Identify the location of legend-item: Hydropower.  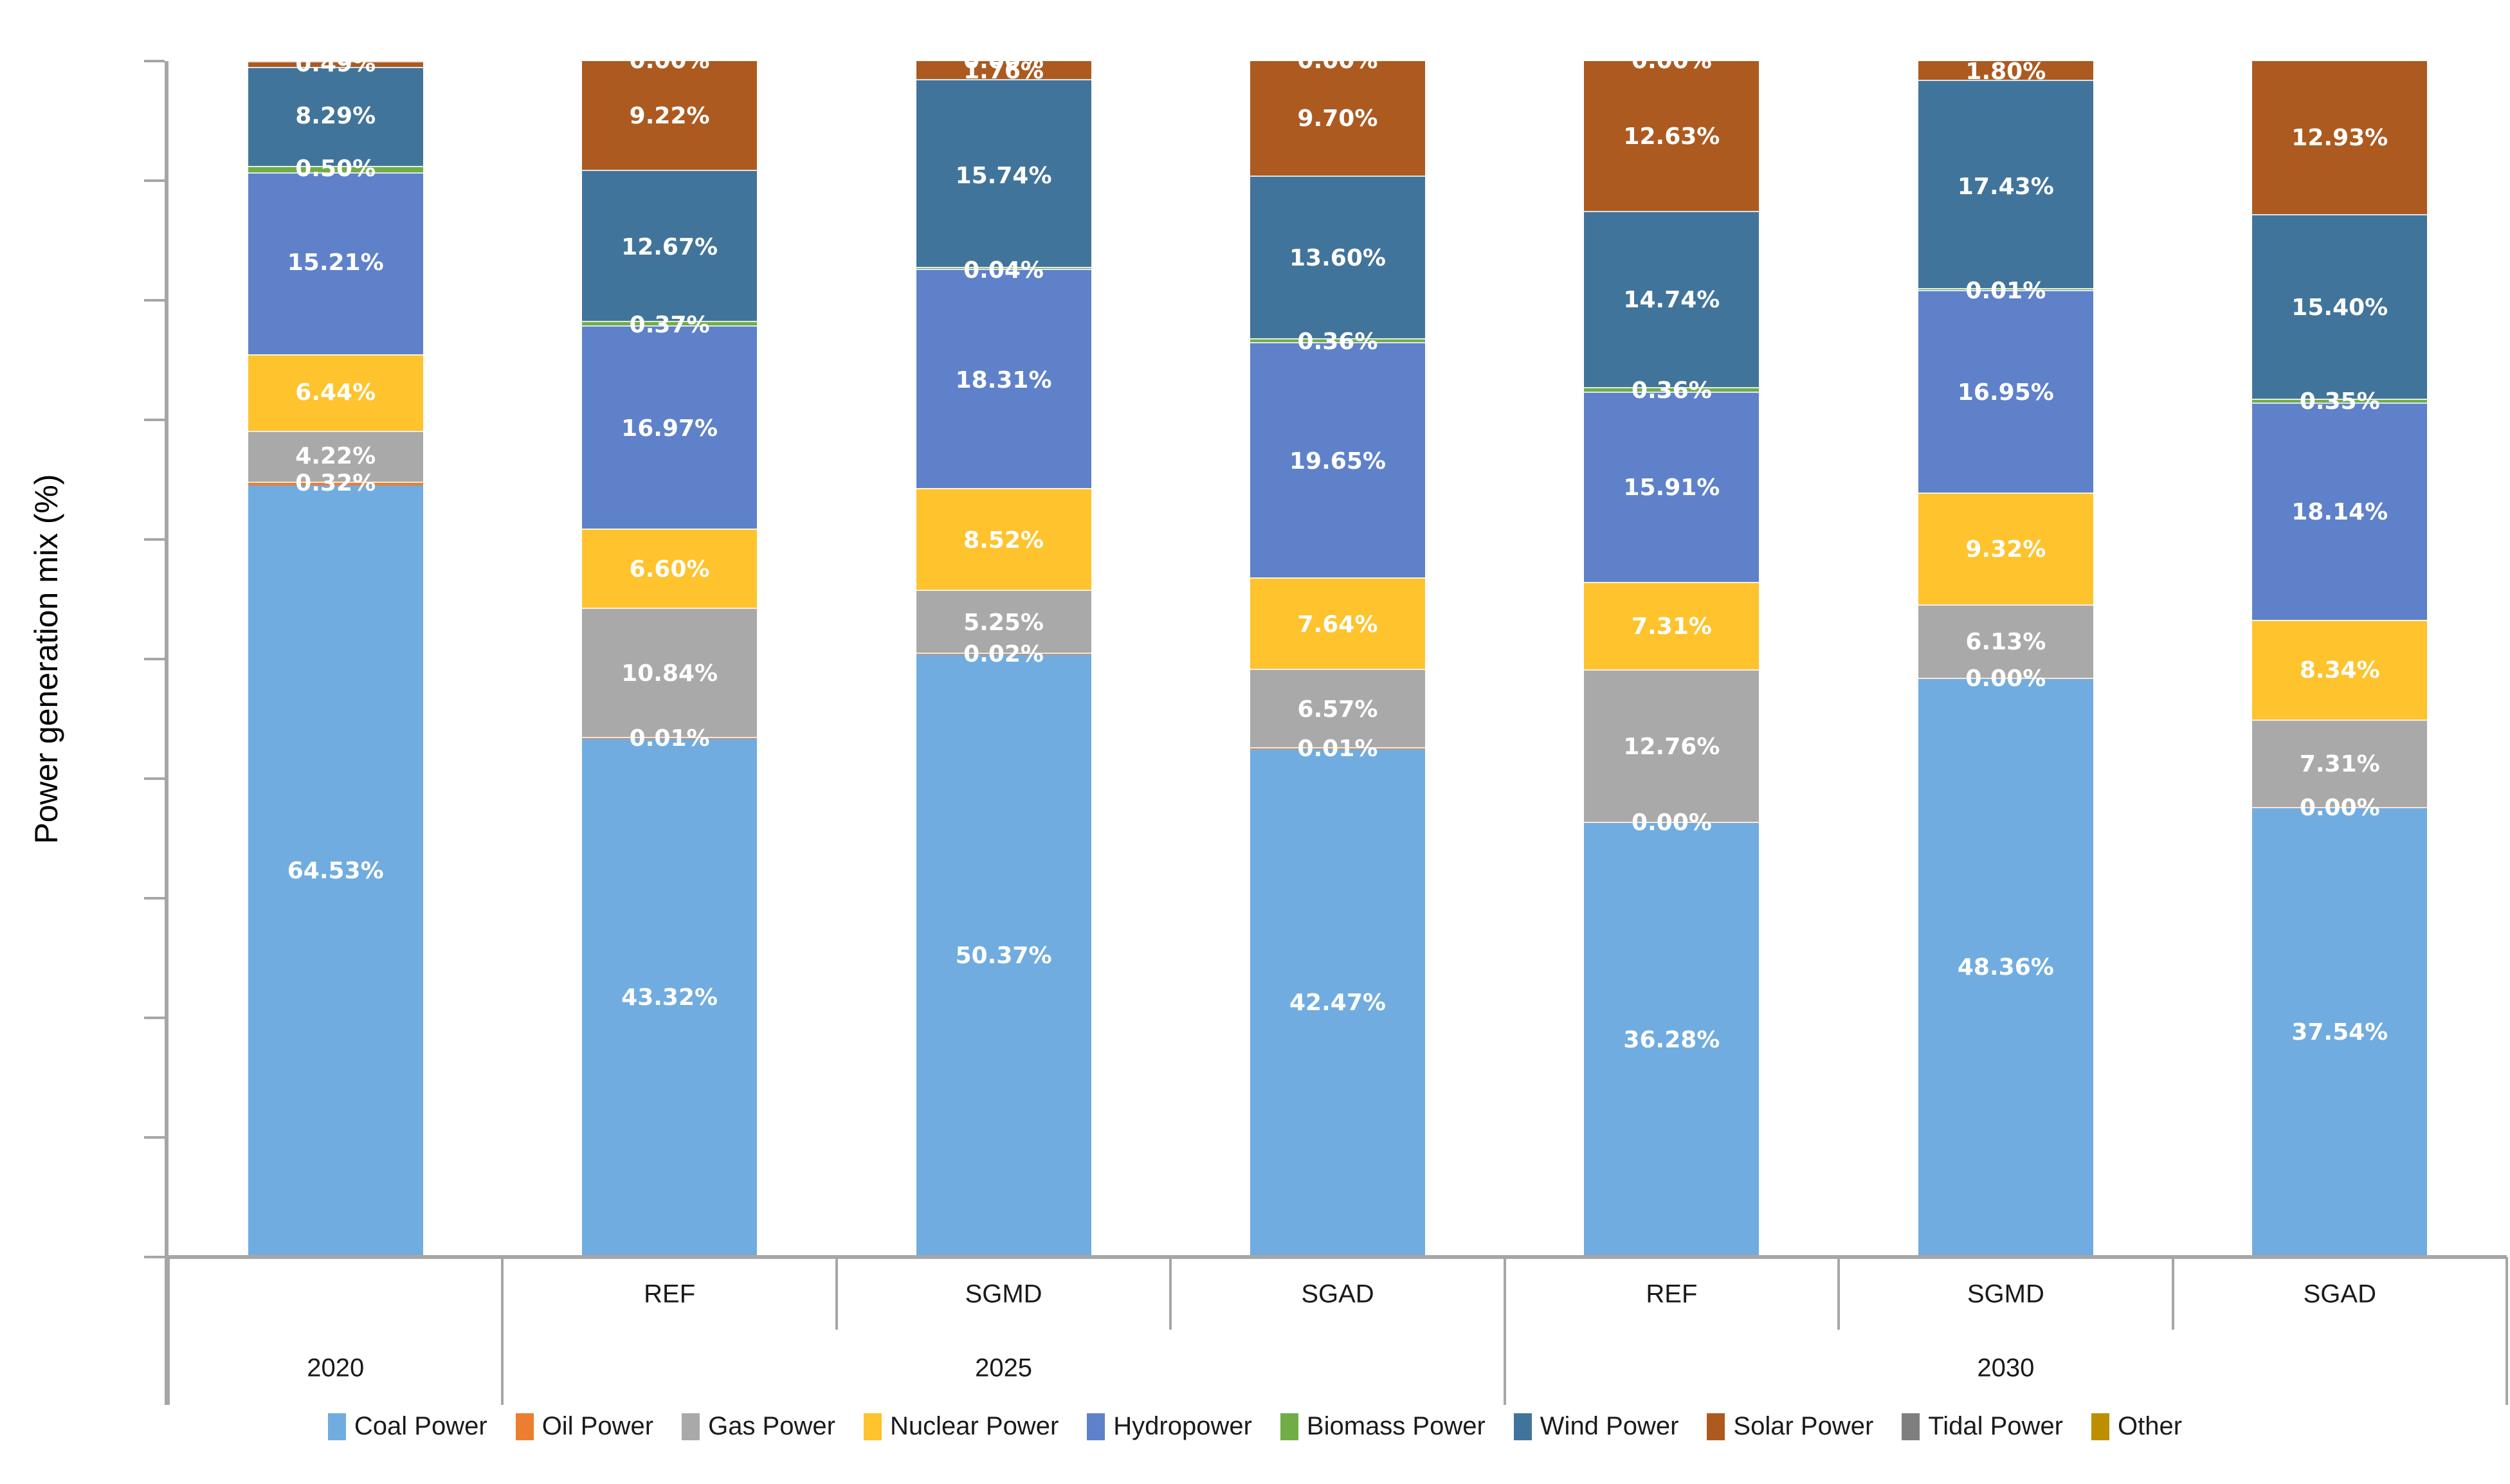
(1169, 1426).